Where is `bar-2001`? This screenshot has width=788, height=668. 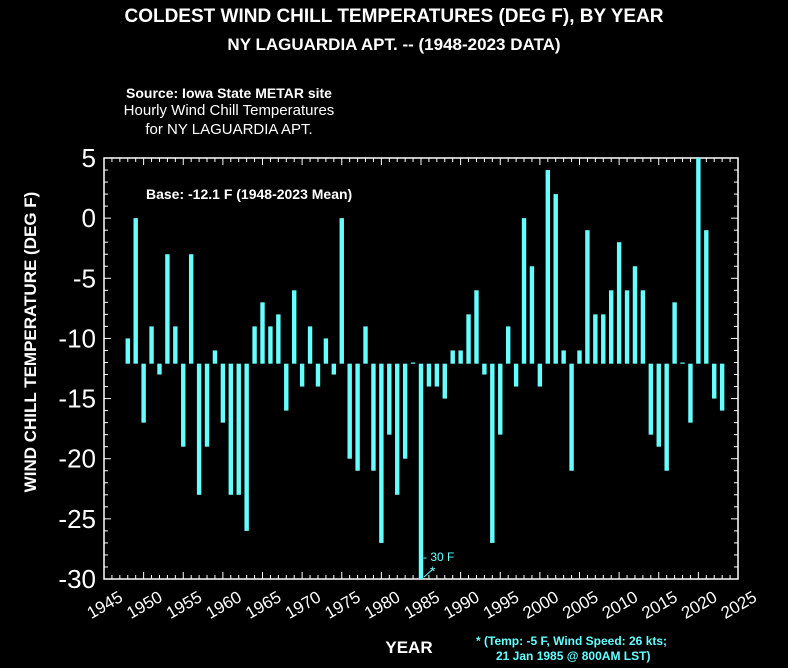
bar-2001 is located at coordinates (547, 267).